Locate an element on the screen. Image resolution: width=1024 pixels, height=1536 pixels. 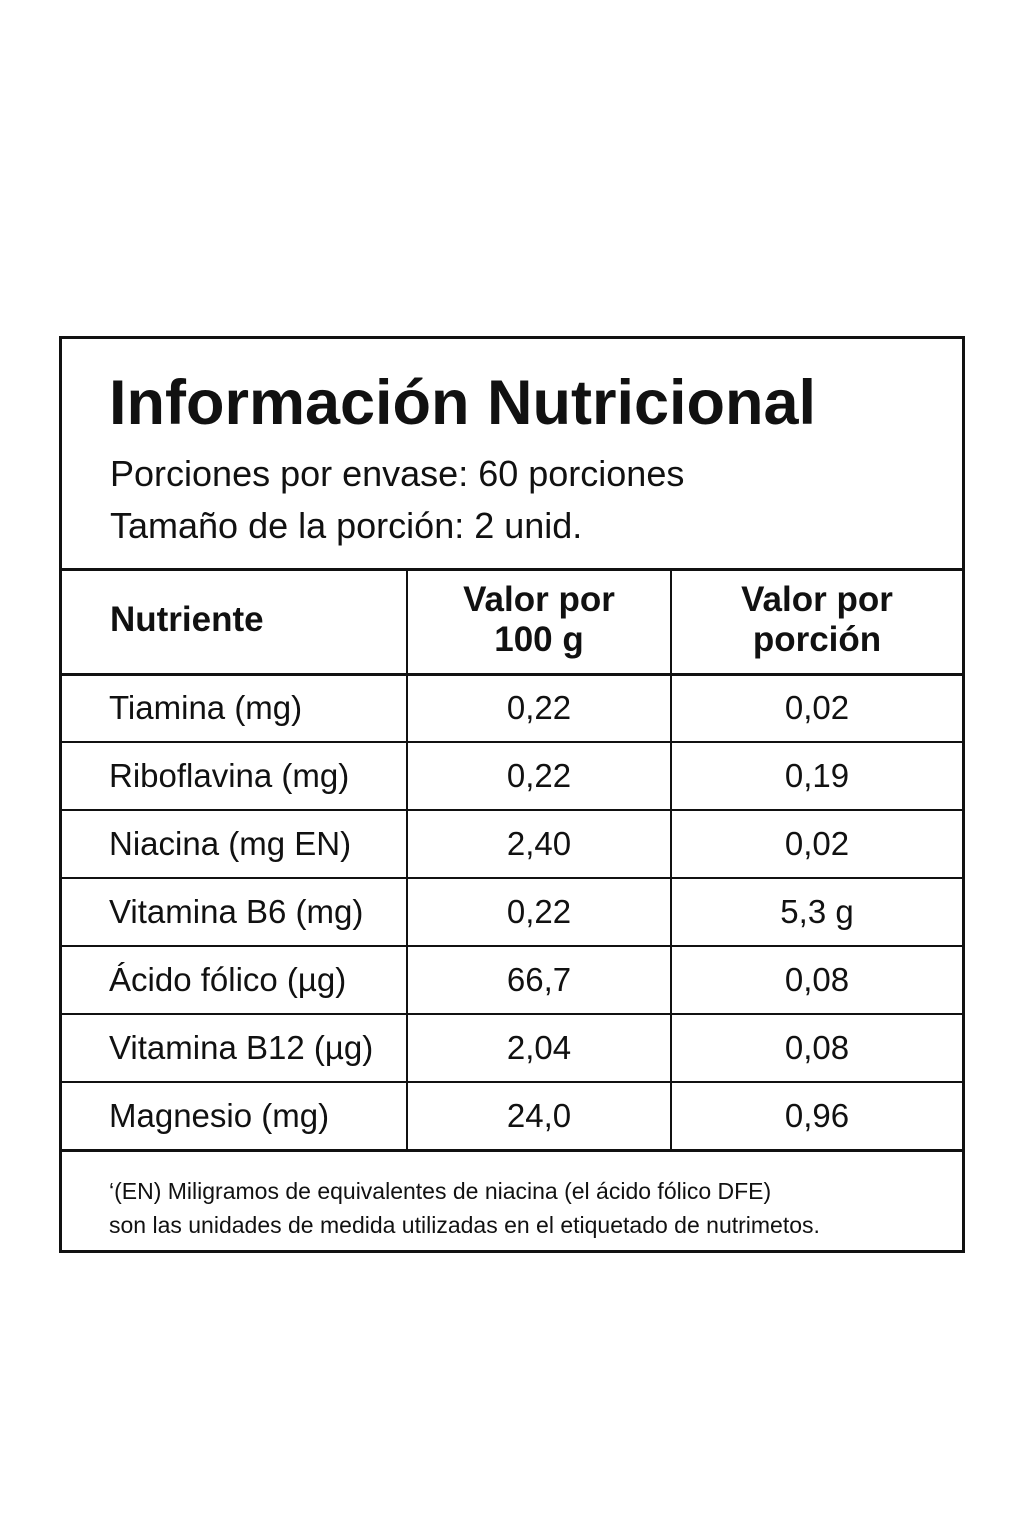
value-per-serving: 5,3 g is located at coordinates (816, 912).